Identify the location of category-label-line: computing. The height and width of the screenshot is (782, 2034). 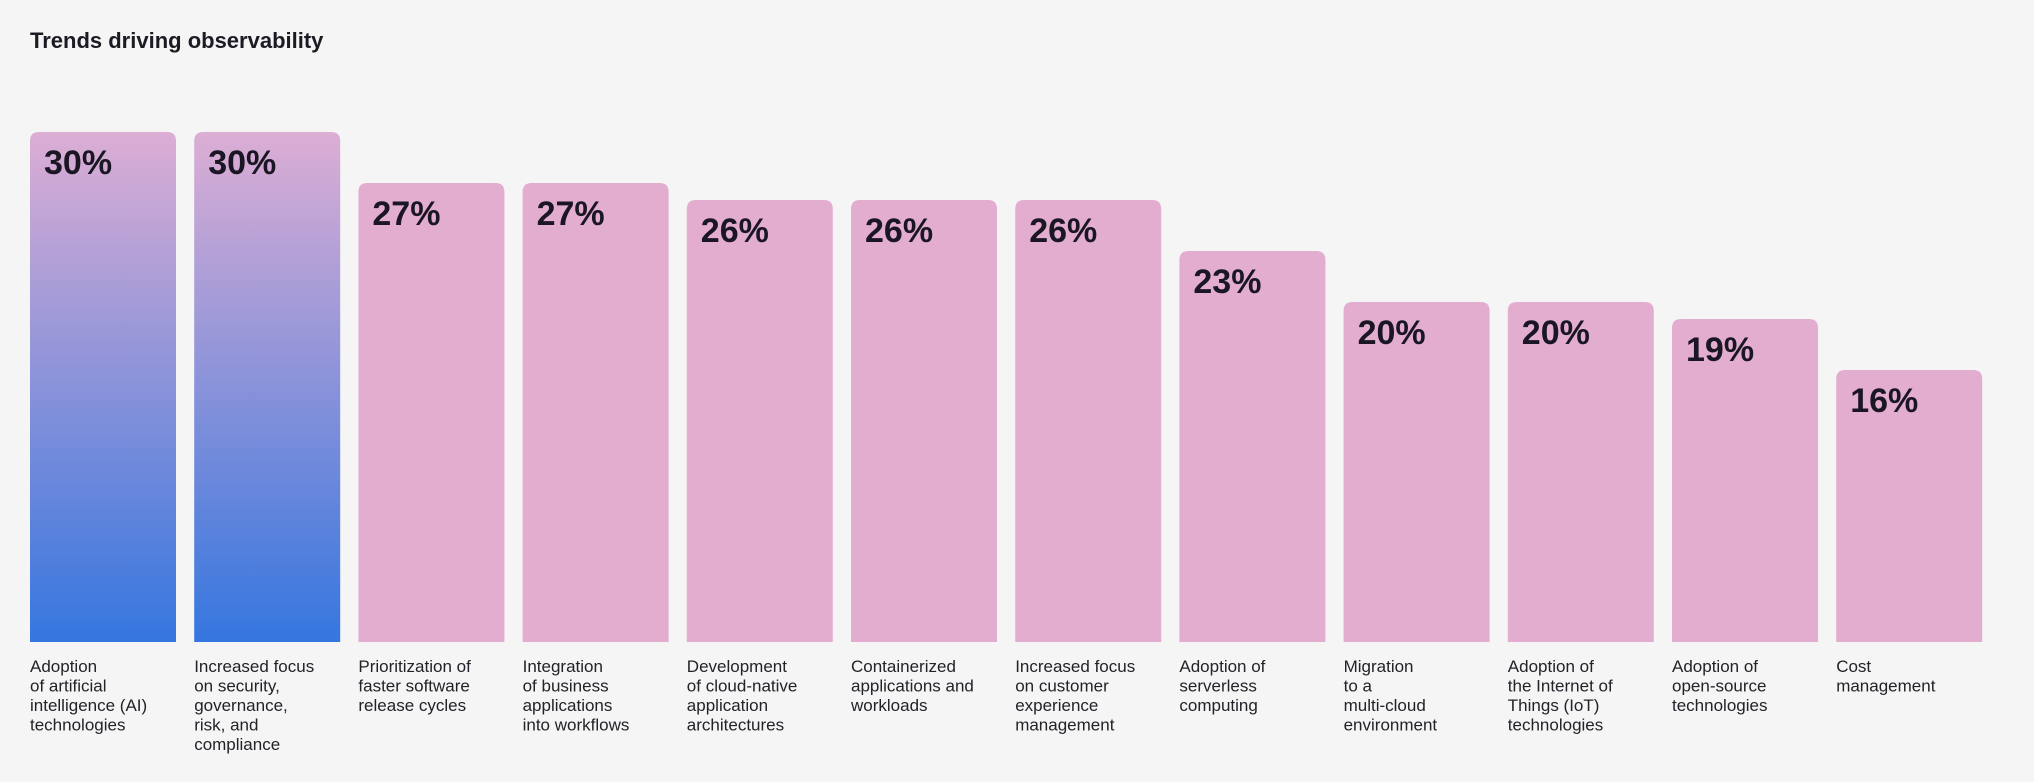
(1218, 705).